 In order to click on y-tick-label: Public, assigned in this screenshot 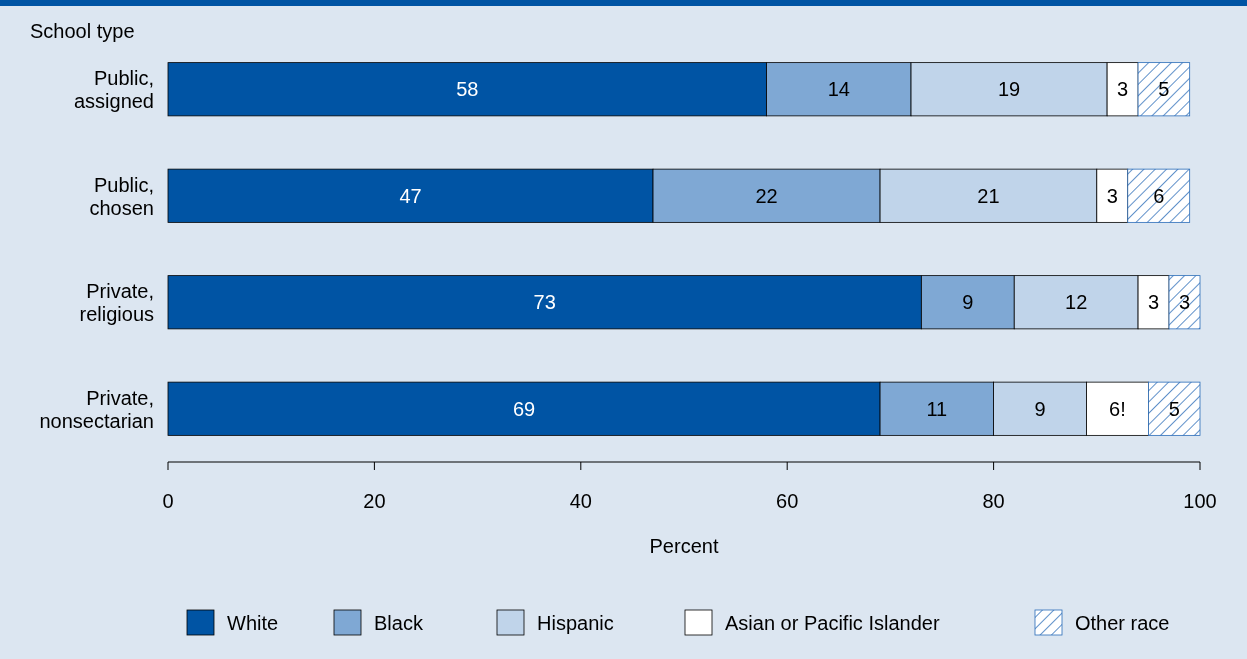, I will do `click(113, 90)`.